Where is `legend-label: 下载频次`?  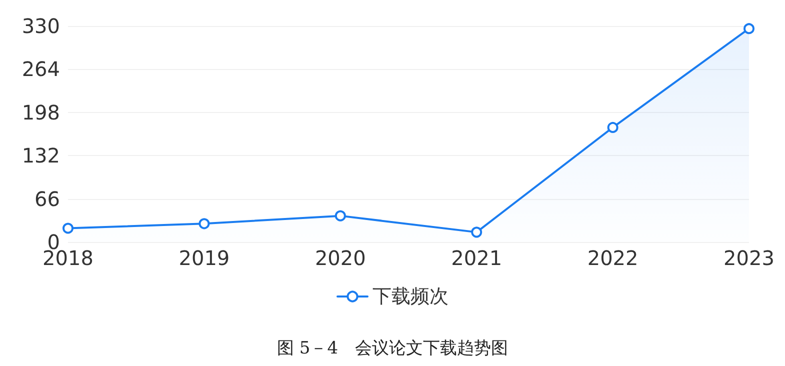
legend-label: 下载频次 is located at coordinates (410, 297).